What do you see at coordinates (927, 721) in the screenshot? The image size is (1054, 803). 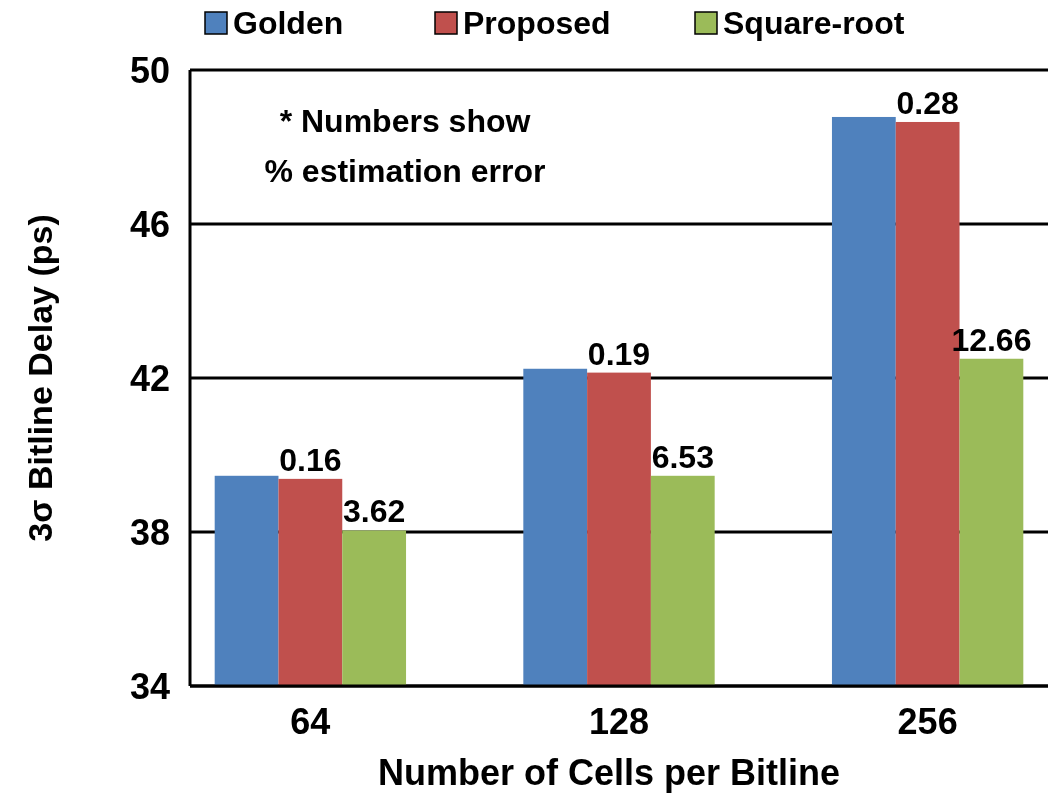 I see `x-tick-label: 256` at bounding box center [927, 721].